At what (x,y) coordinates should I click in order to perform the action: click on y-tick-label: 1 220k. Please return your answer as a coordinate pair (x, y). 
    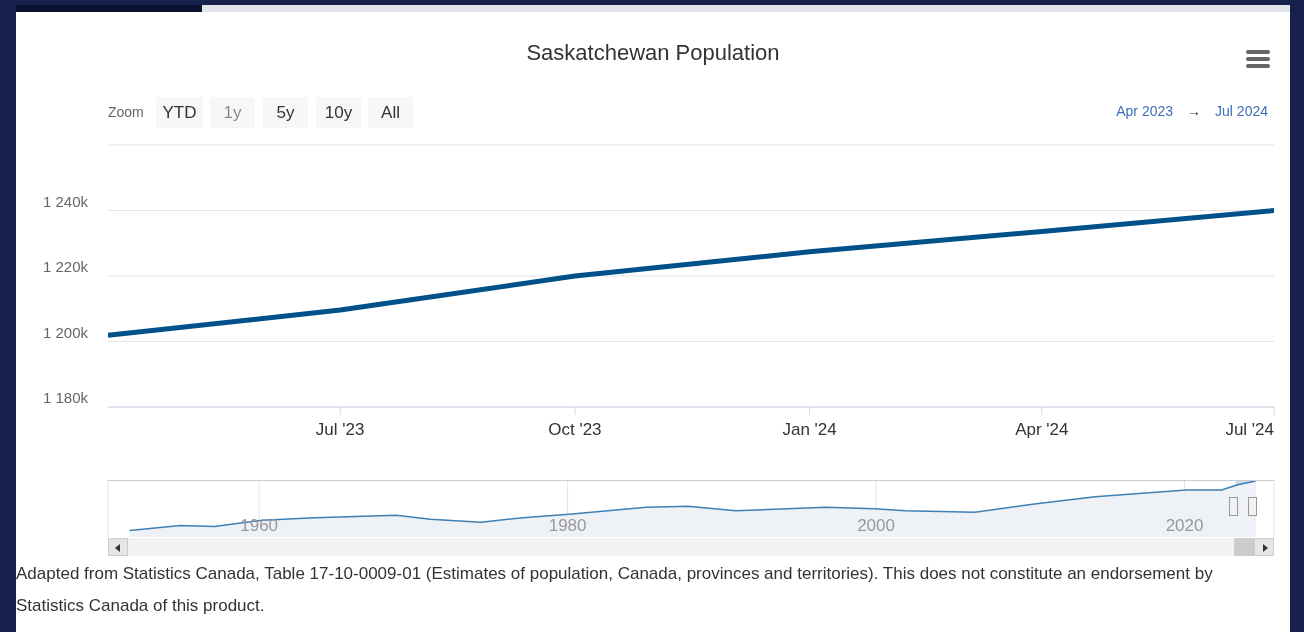
    Looking at the image, I should click on (65, 266).